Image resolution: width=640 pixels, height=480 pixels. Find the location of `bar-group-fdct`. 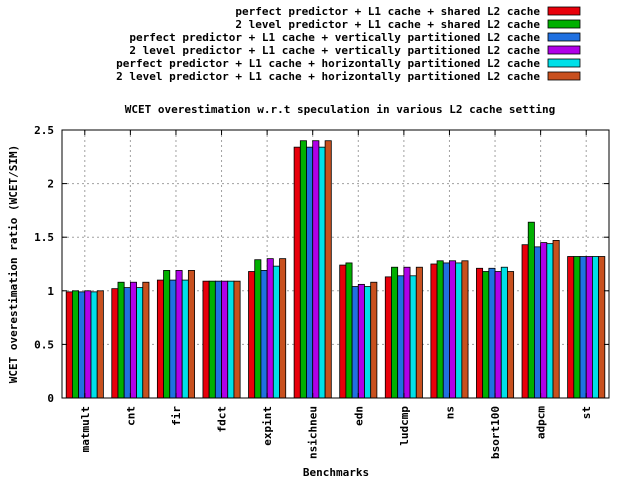

bar-group-fdct is located at coordinates (221, 339).